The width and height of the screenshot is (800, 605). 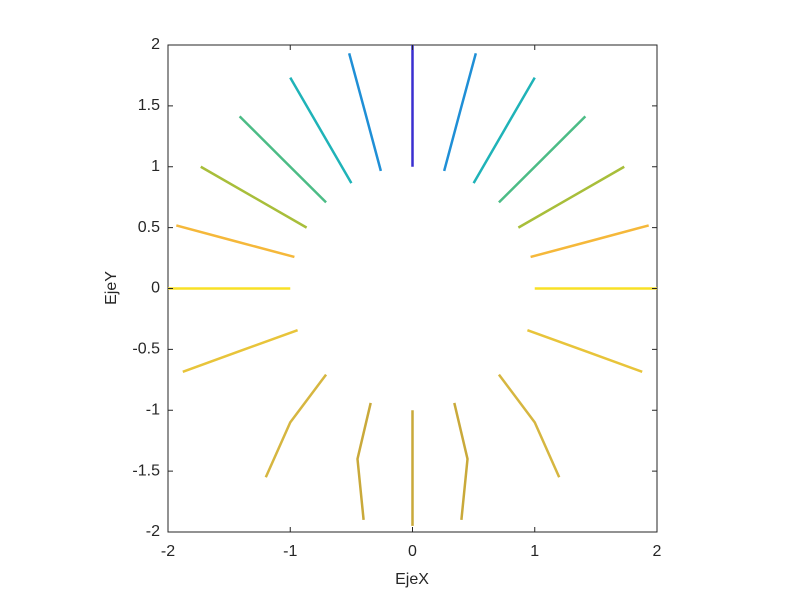 I want to click on y-tick-label: 0.5, so click(x=149, y=227).